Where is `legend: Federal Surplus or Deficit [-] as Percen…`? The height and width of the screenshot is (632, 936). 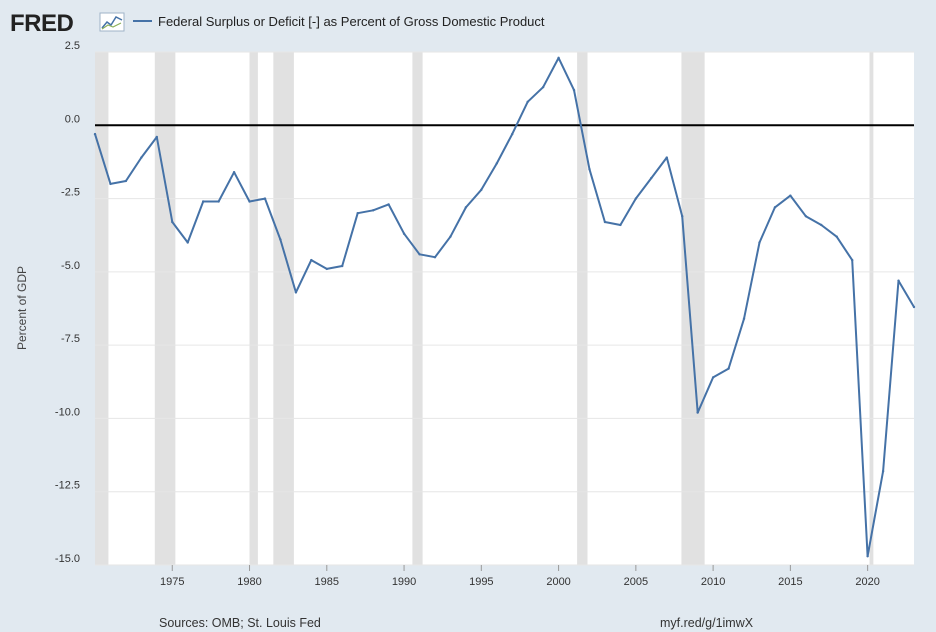
legend: Federal Surplus or Deficit [-] as Percen… is located at coordinates (339, 21).